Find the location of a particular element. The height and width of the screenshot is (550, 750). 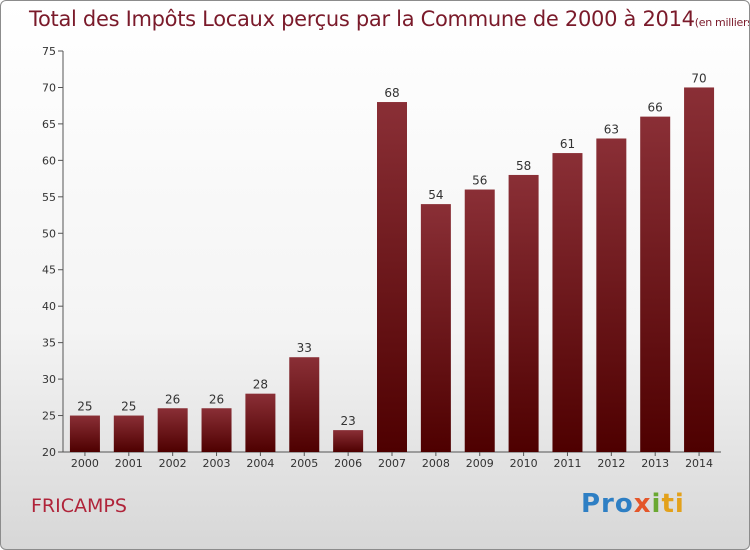

y-tick-label: 60 is located at coordinates (49, 160).